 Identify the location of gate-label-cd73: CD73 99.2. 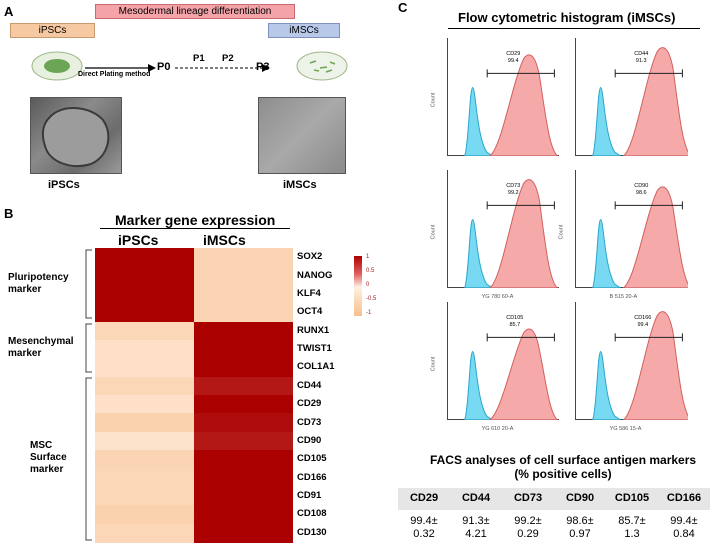
(513, 190).